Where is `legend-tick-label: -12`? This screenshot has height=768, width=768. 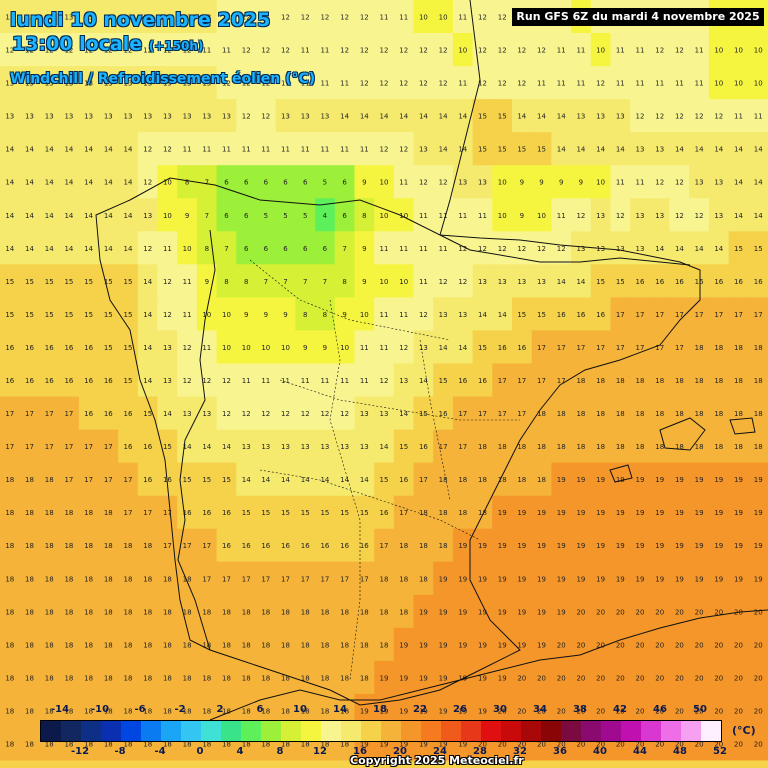 legend-tick-label: -12 is located at coordinates (80, 751).